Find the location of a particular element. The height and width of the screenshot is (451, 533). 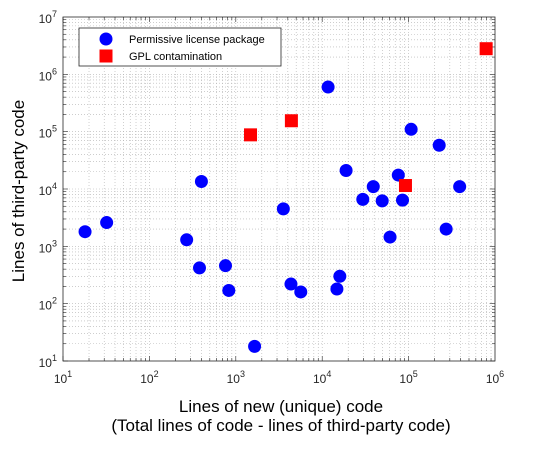

y-tick-label: 10² is located at coordinates (48, 304).